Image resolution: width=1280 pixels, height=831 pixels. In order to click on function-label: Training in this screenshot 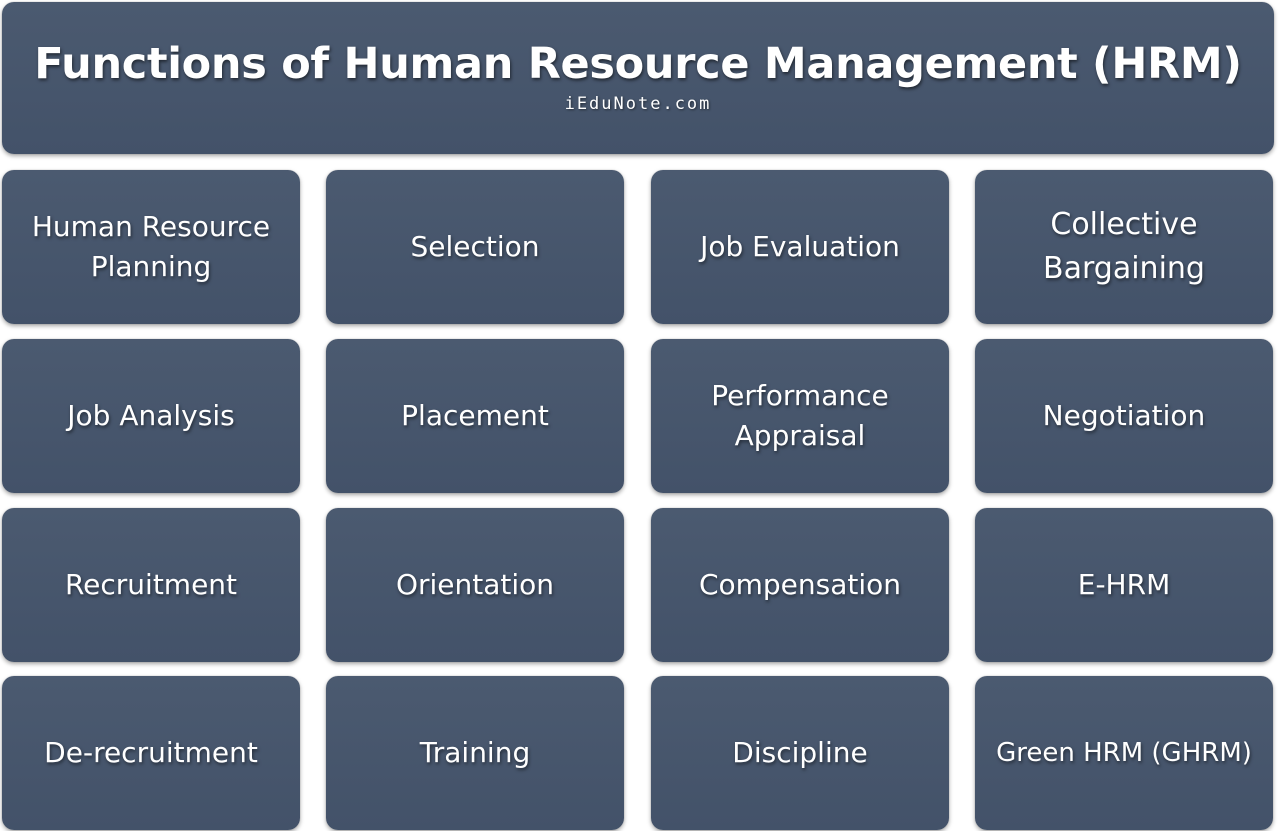, I will do `click(475, 752)`.